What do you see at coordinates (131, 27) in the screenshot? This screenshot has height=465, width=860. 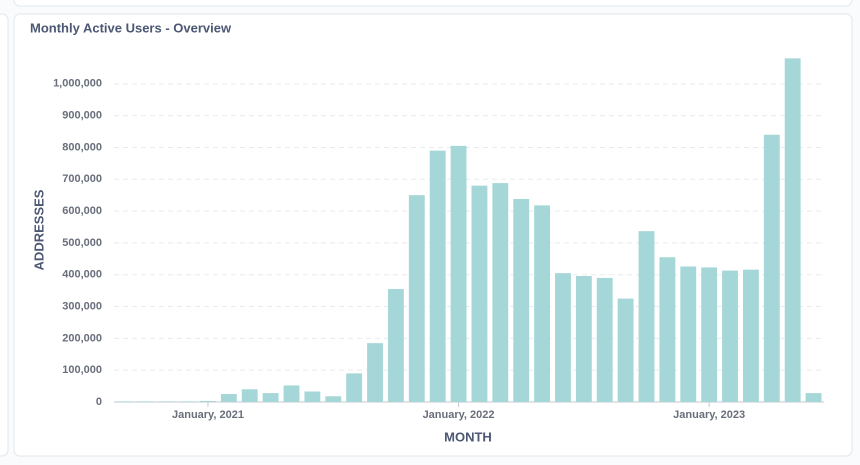 I see `chart-title: Monthly Active Users - Overview` at bounding box center [131, 27].